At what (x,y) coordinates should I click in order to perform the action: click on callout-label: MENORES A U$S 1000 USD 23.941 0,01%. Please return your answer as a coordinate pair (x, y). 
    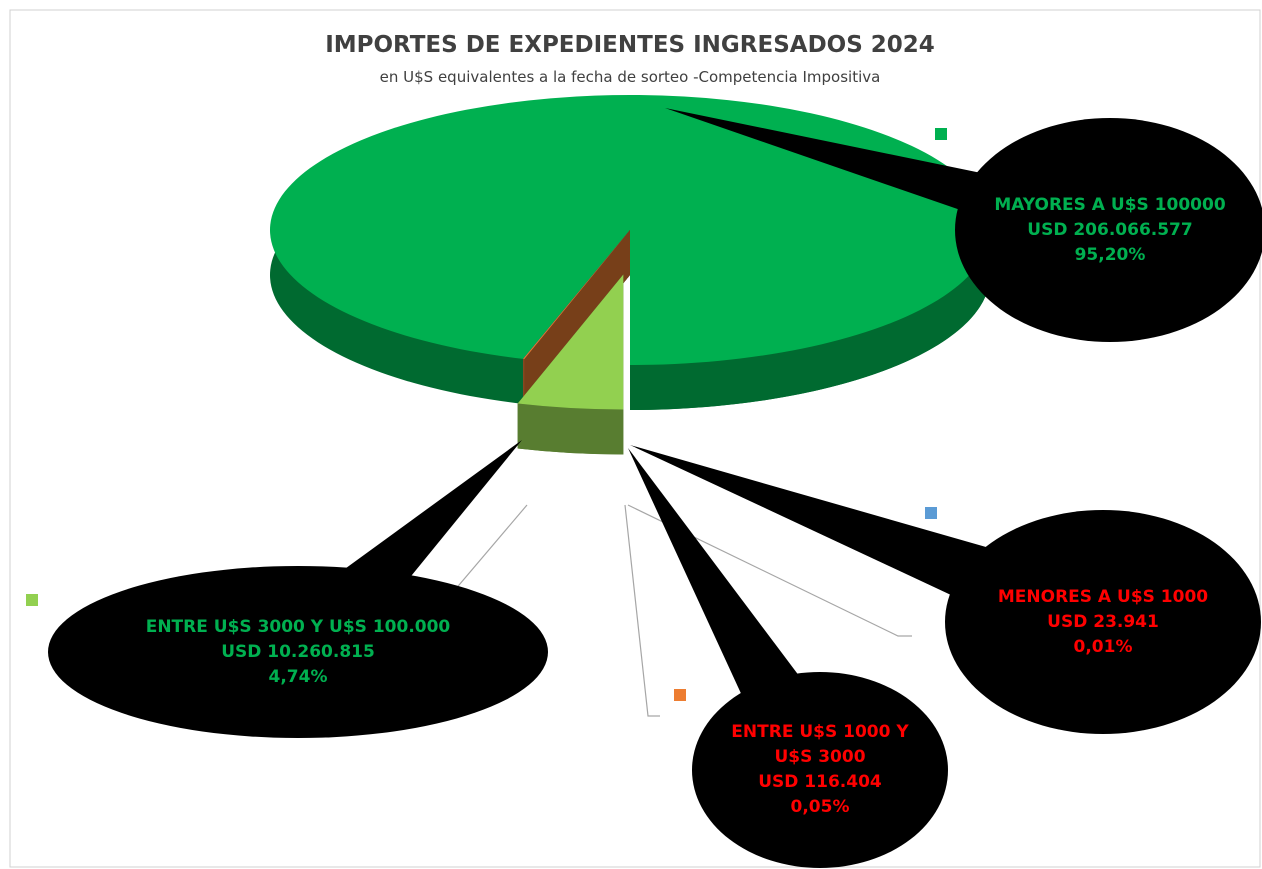
    Looking at the image, I should click on (1103, 622).